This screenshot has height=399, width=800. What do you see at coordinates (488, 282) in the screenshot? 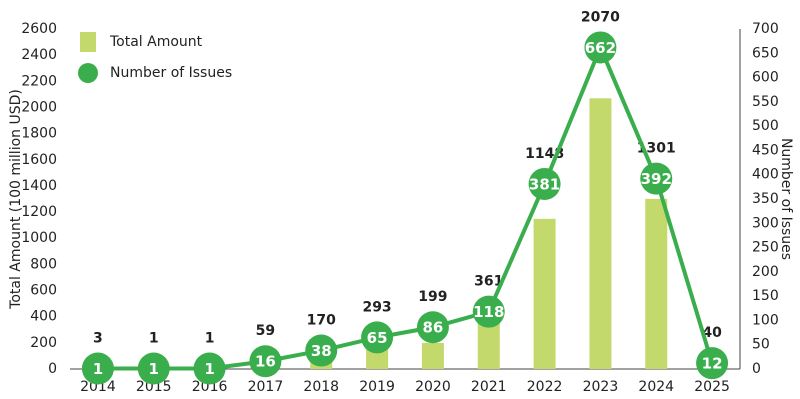
I see `bar-value-label: 361` at bounding box center [488, 282].